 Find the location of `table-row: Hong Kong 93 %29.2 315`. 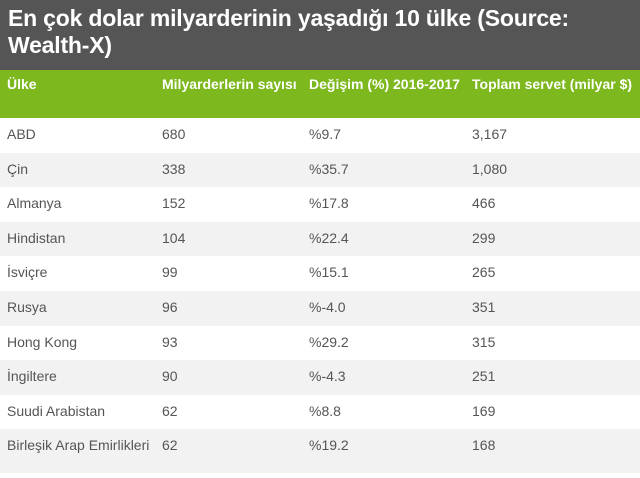

table-row: Hong Kong 93 %29.2 315 is located at coordinates (320, 343).